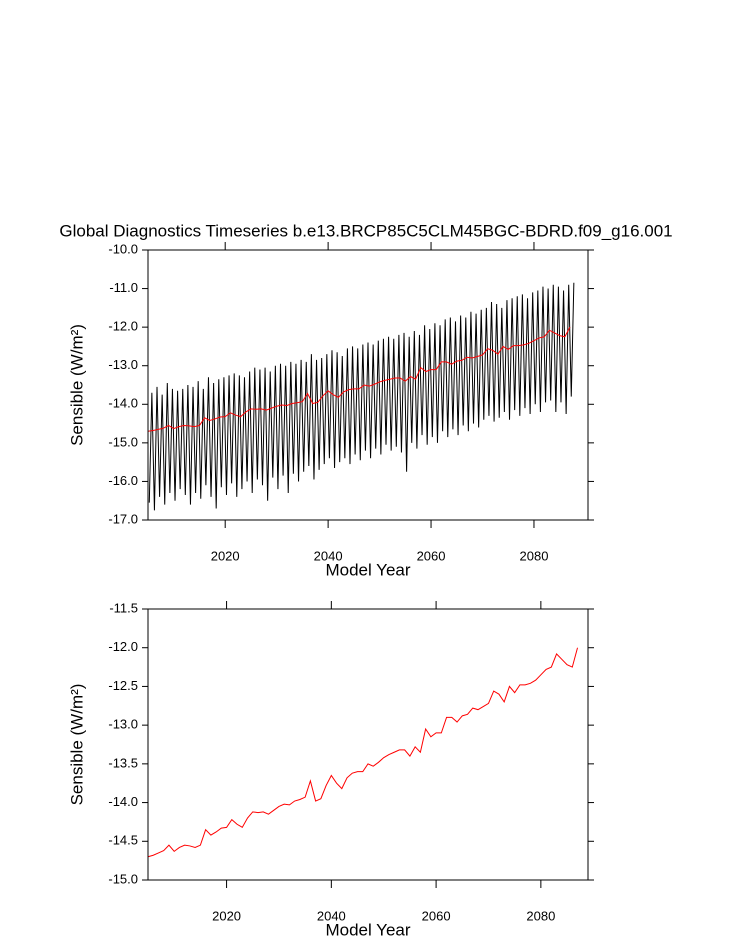 Image resolution: width=733 pixels, height=945 pixels. Describe the element at coordinates (123, 840) in the screenshot. I see `y-tick-label: -14.5` at that location.